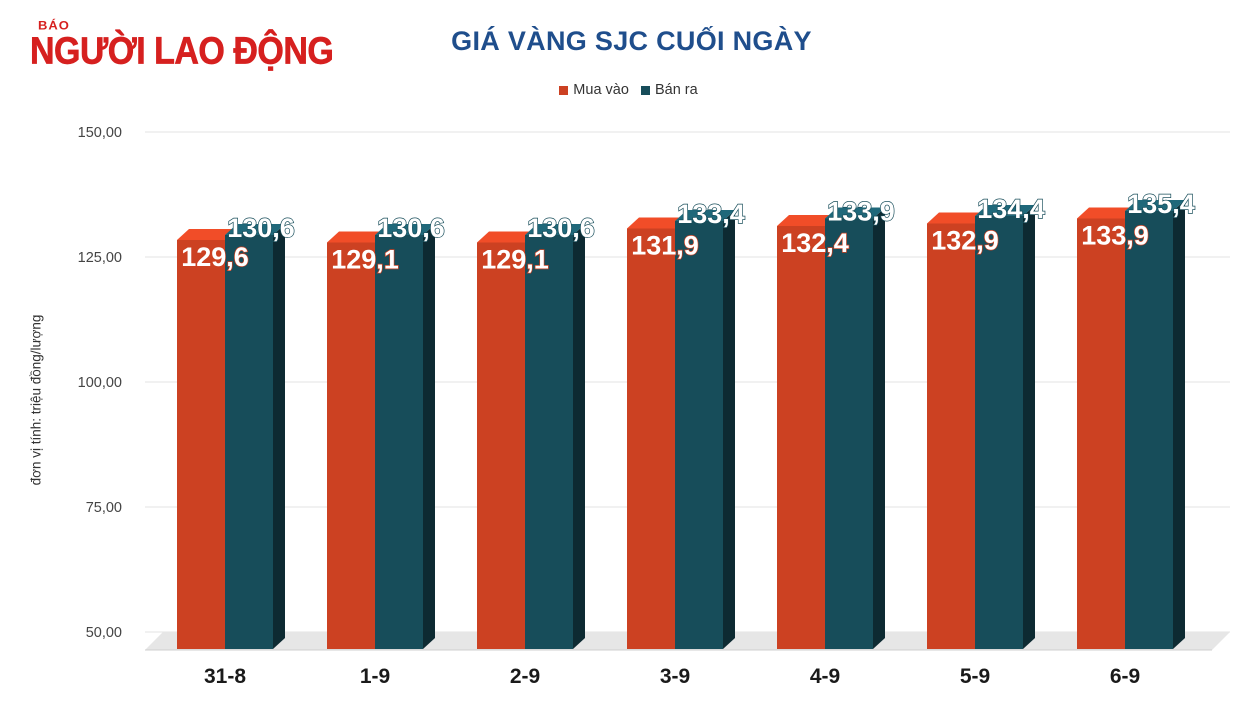 The width and height of the screenshot is (1257, 714). Describe the element at coordinates (601, 90) in the screenshot. I see `legend-label-mua-vao: Mua vào` at that location.